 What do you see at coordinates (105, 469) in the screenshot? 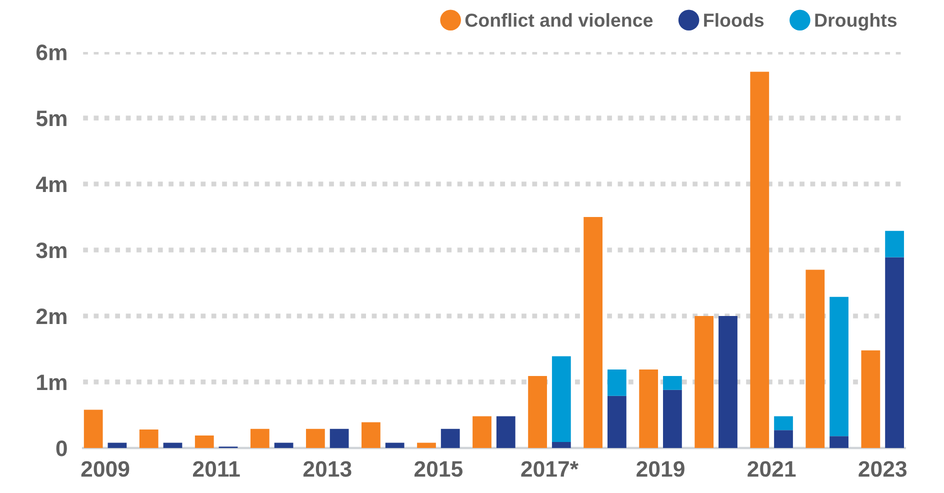
I see `x-tick-label: 2009` at bounding box center [105, 469].